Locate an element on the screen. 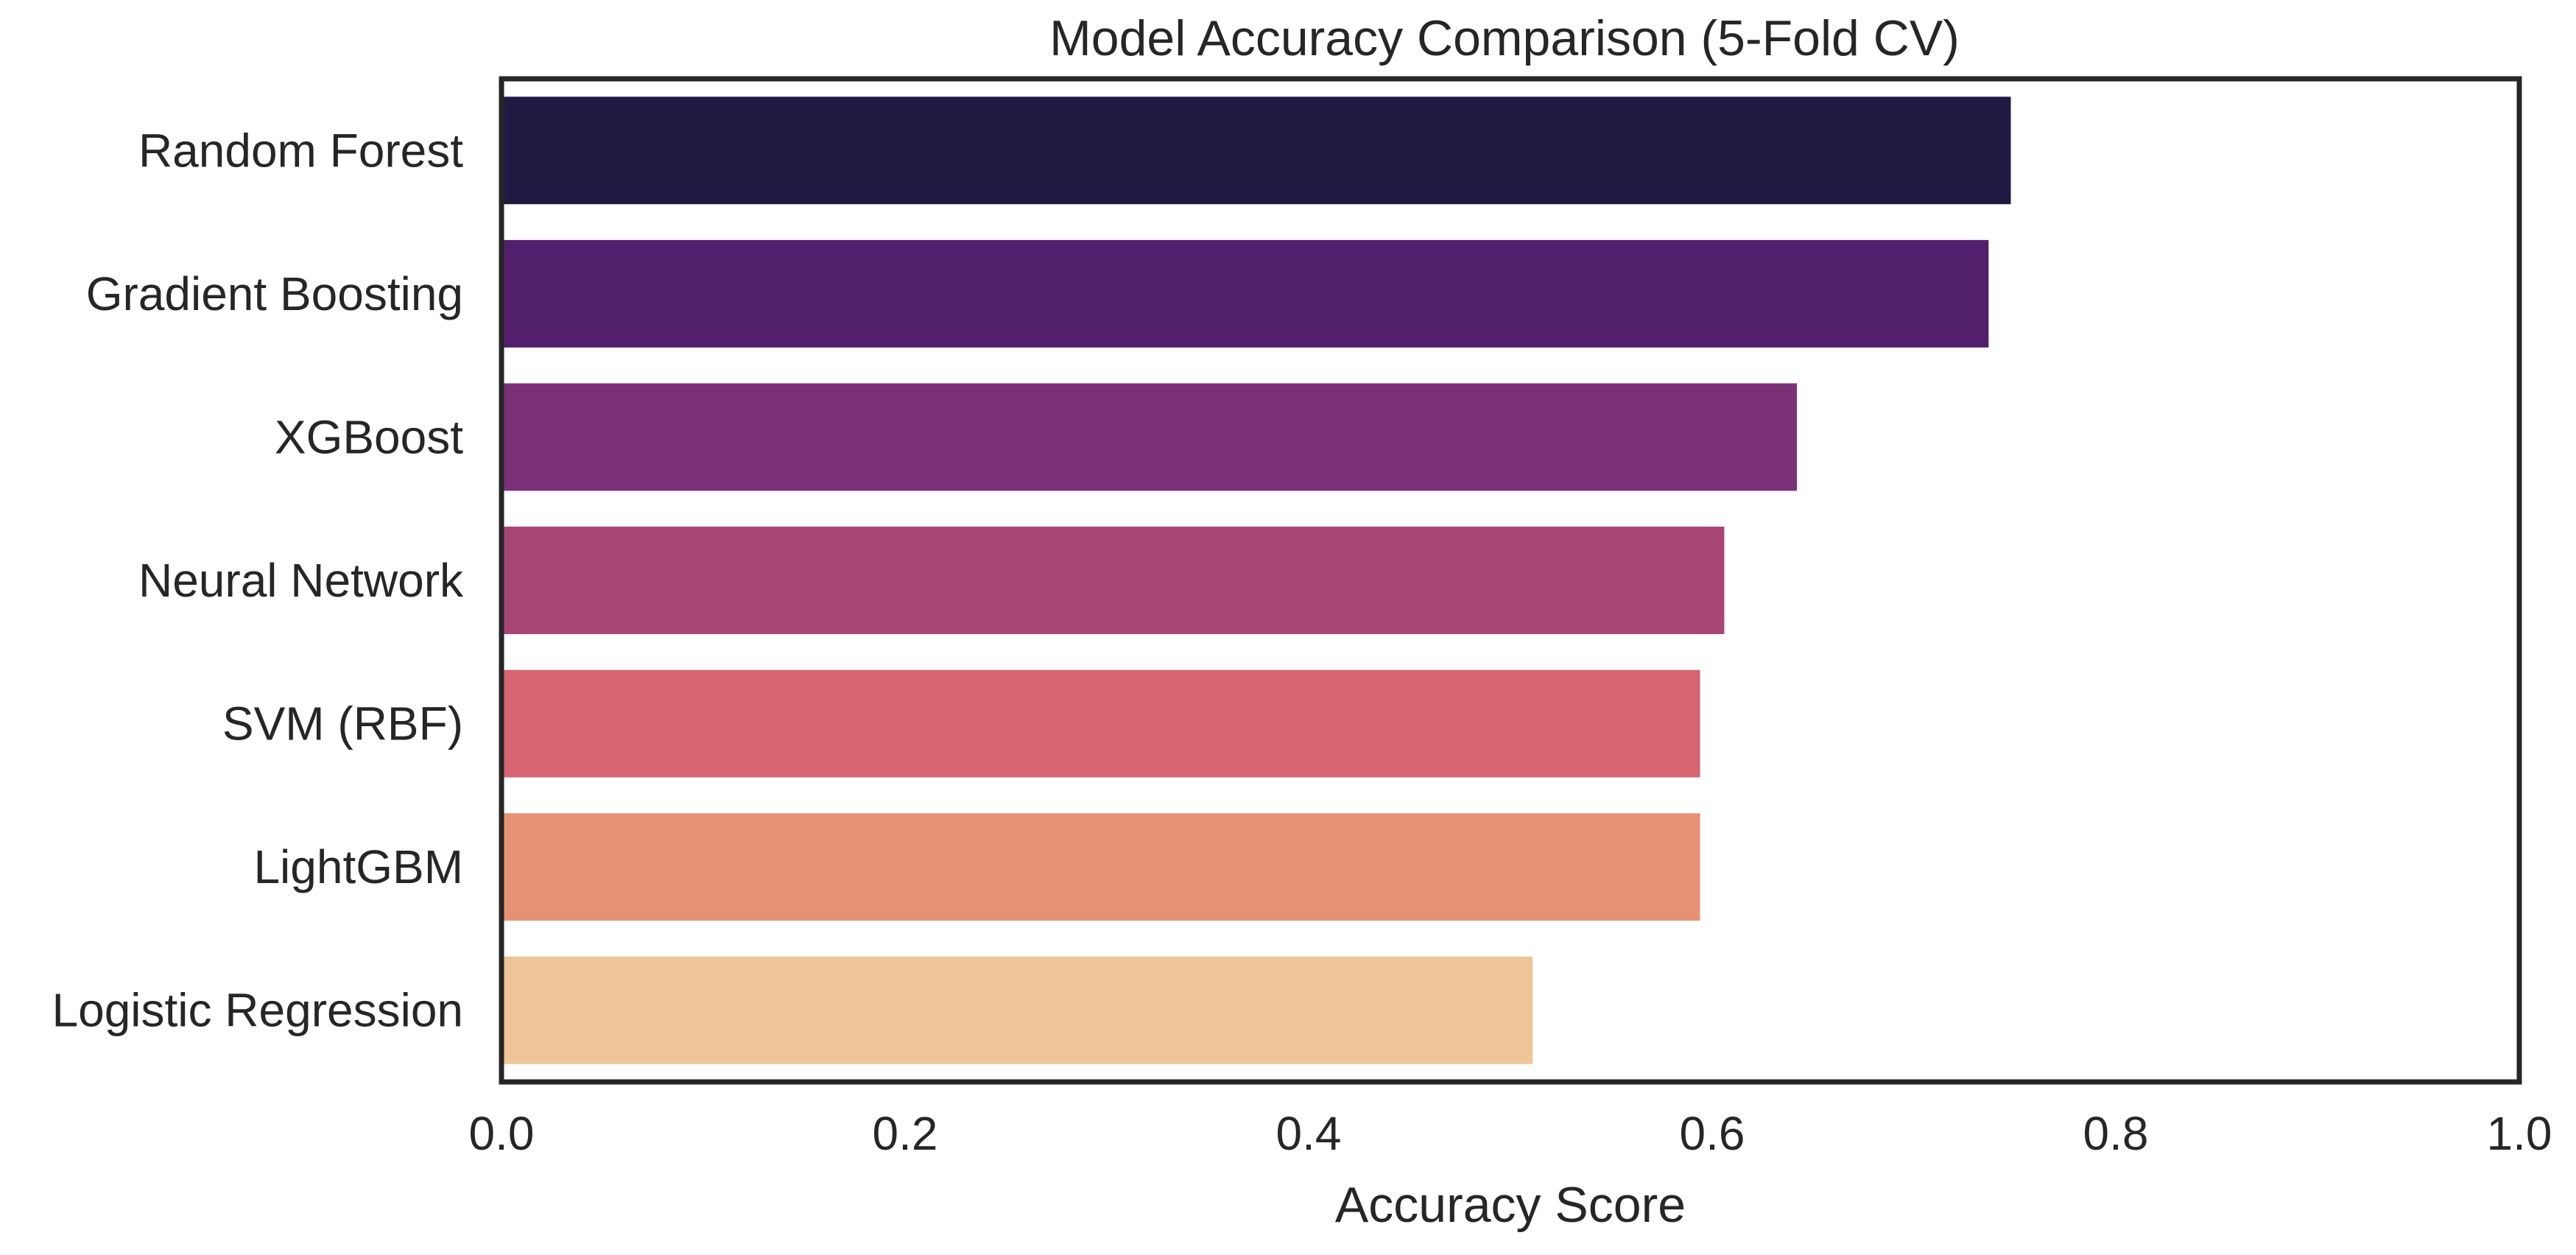 Image resolution: width=2576 pixels, height=1255 pixels. bar-neural-network is located at coordinates (1113, 580).